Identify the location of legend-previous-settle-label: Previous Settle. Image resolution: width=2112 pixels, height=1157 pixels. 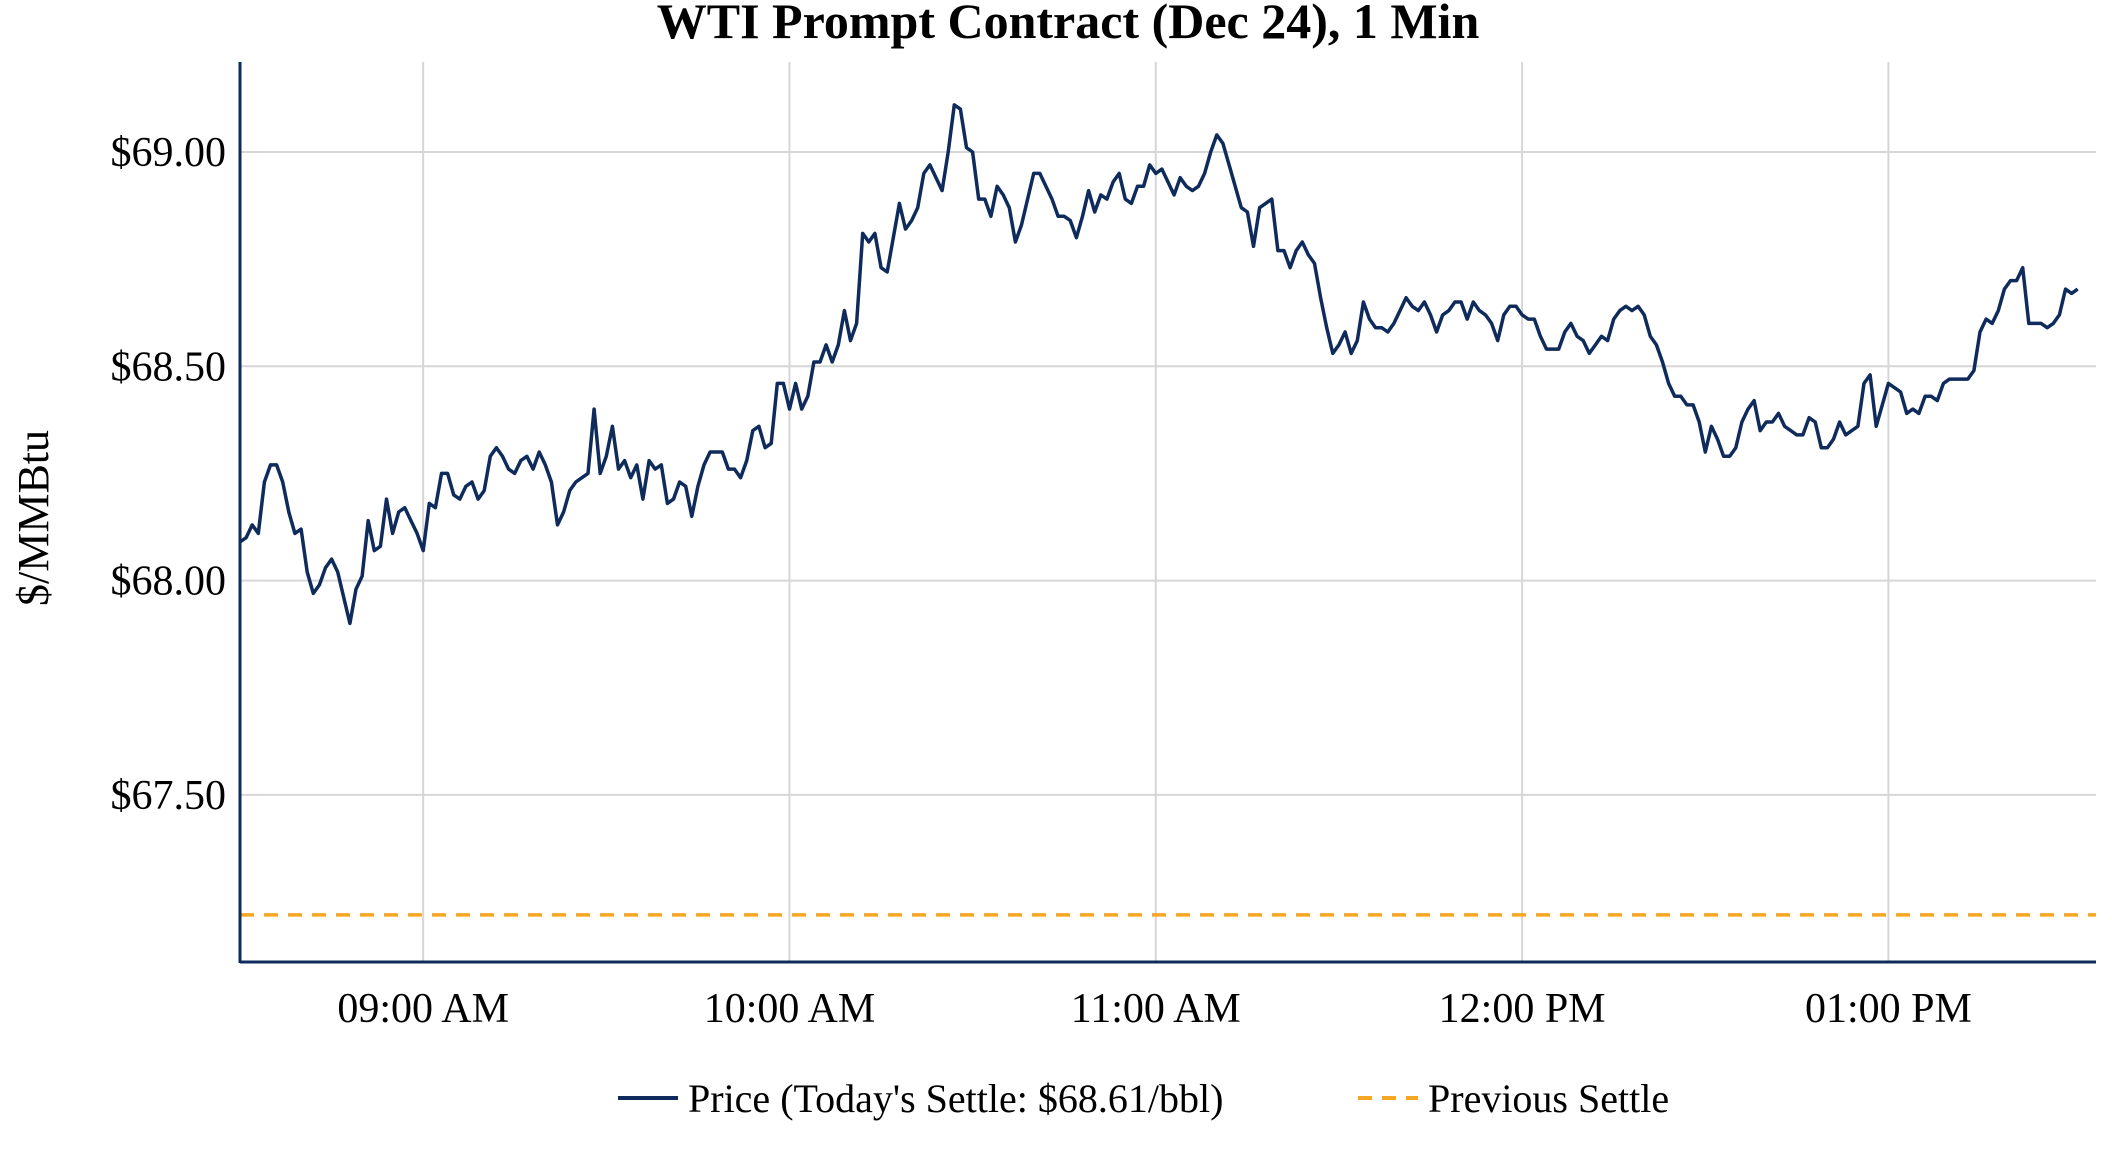
(1548, 1098).